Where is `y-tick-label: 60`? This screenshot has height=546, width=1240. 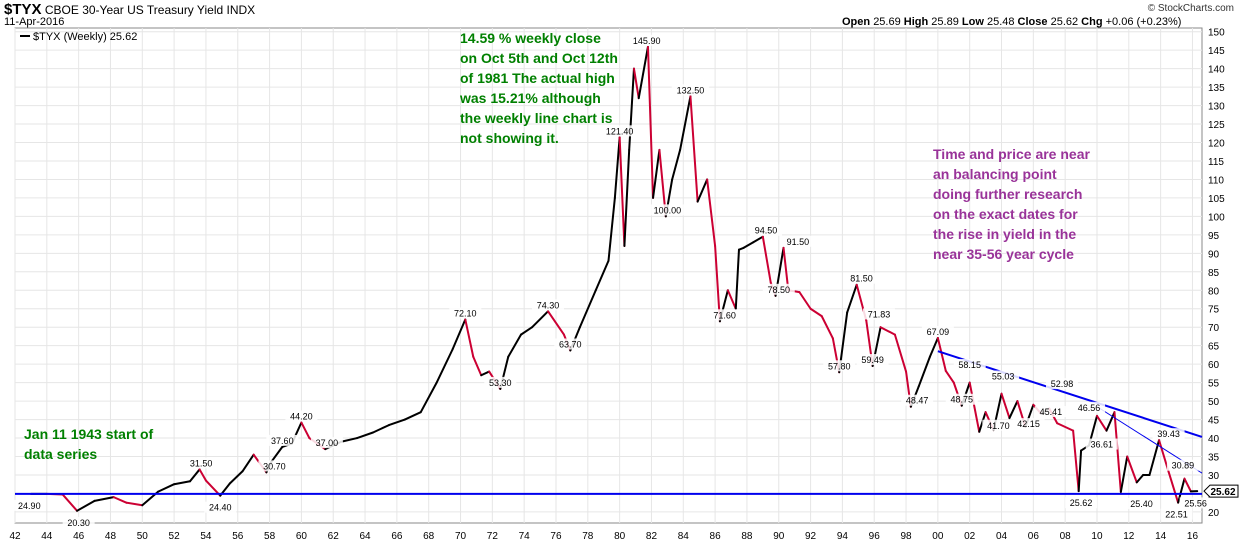 y-tick-label: 60 is located at coordinates (1214, 365).